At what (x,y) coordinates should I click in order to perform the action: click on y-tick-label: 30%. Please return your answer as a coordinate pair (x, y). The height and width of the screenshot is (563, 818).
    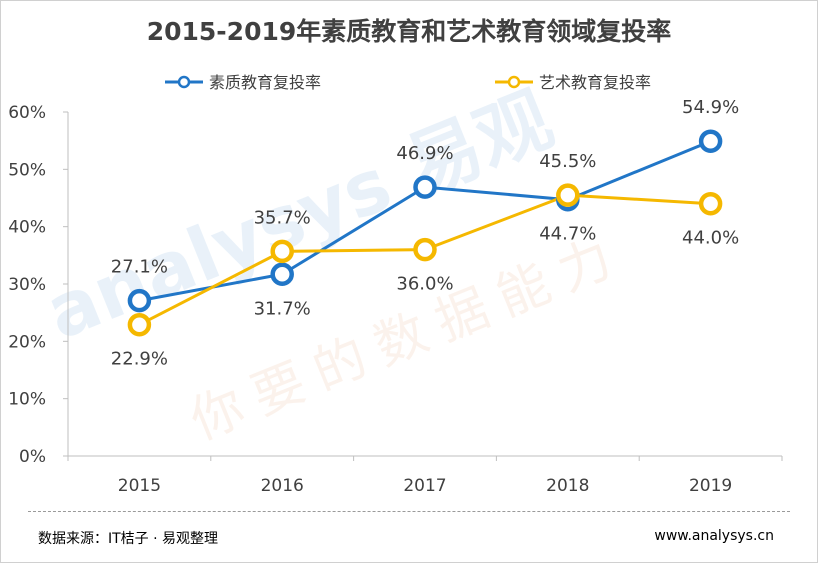
    Looking at the image, I should click on (27, 285).